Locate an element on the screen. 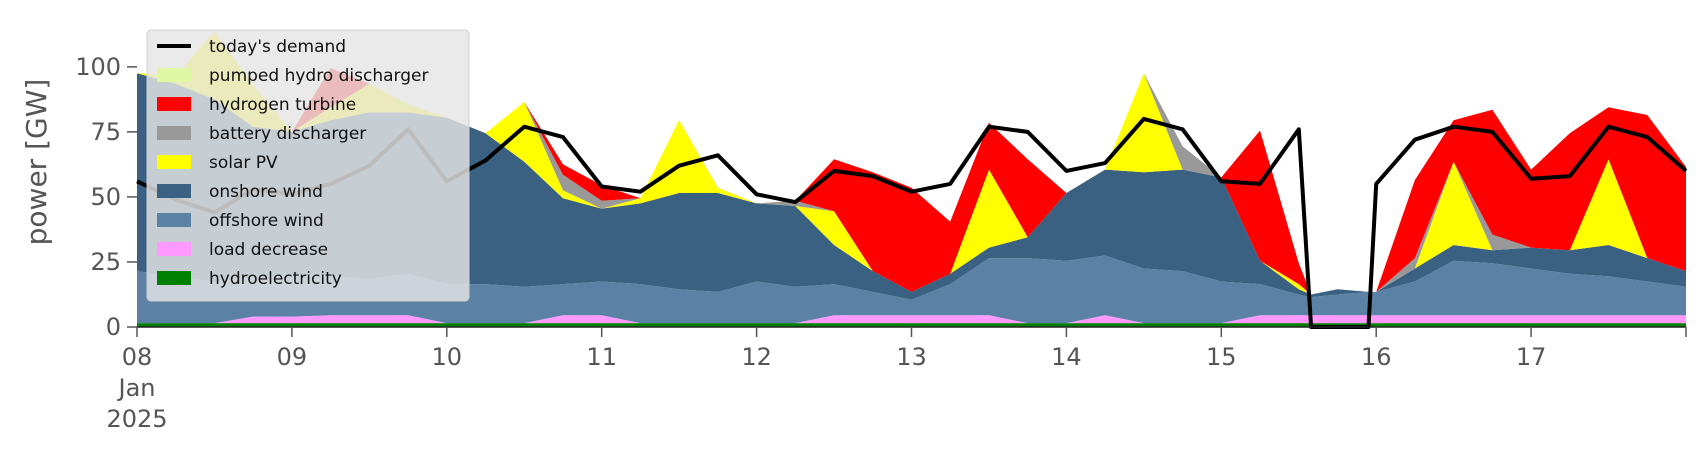 Image resolution: width=1706 pixels, height=460 pixels. x-tick-year-label: 2025 is located at coordinates (136, 419).